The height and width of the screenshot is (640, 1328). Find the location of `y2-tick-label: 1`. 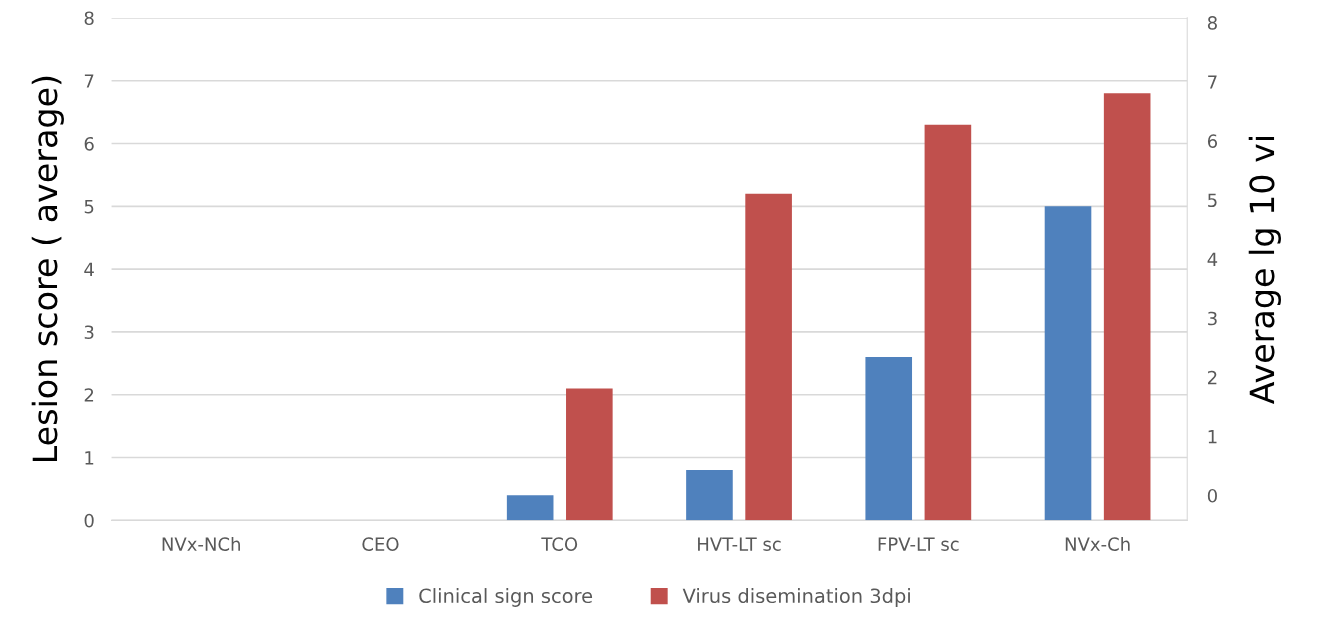

y2-tick-label: 1 is located at coordinates (1212, 437).